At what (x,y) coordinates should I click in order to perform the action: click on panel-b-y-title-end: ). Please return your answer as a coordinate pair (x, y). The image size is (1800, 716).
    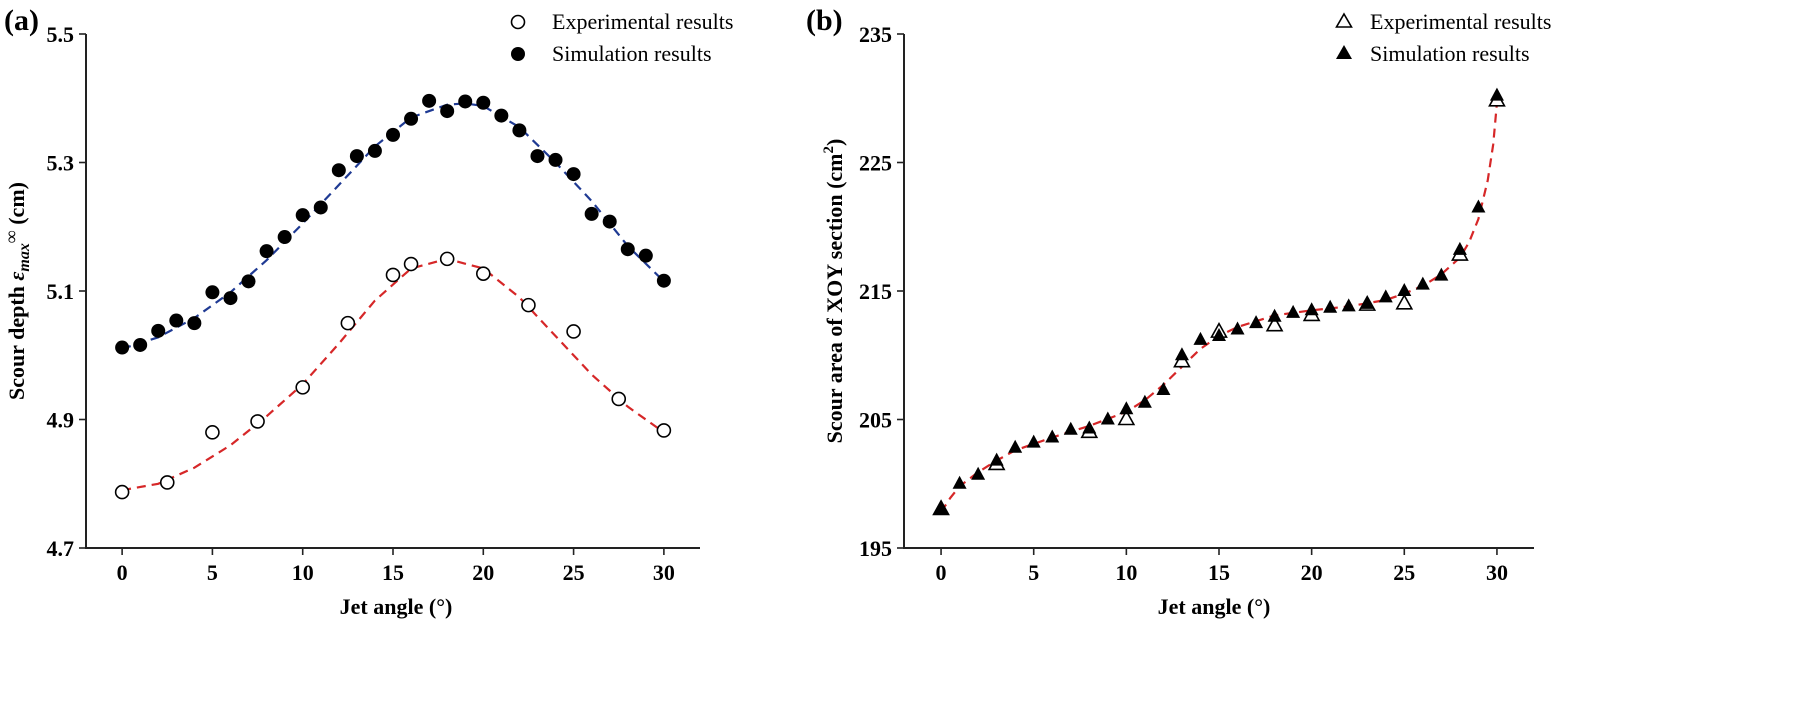
    Looking at the image, I should click on (834, 142).